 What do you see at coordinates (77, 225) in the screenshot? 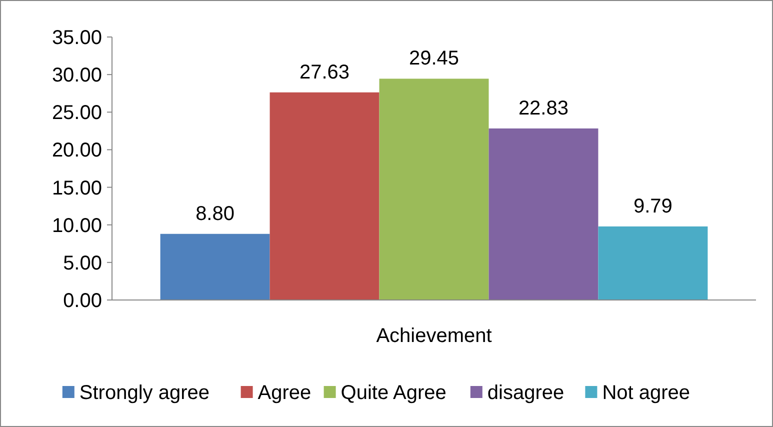
I see `y-tick-label: 10.00` at bounding box center [77, 225].